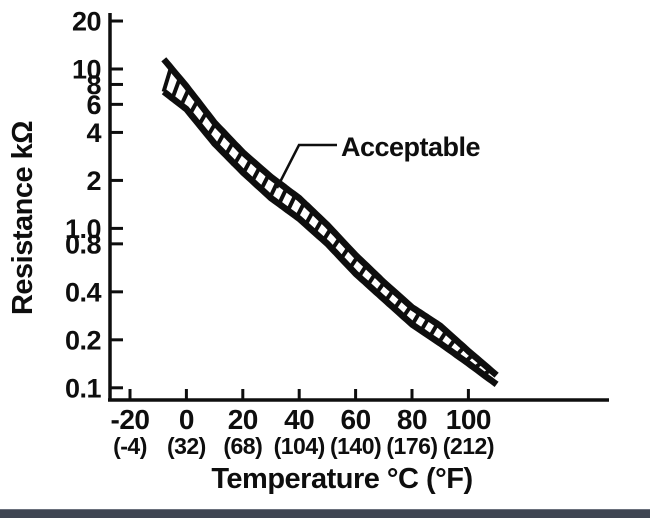  I want to click on y-tick-label: 8, so click(93, 85).